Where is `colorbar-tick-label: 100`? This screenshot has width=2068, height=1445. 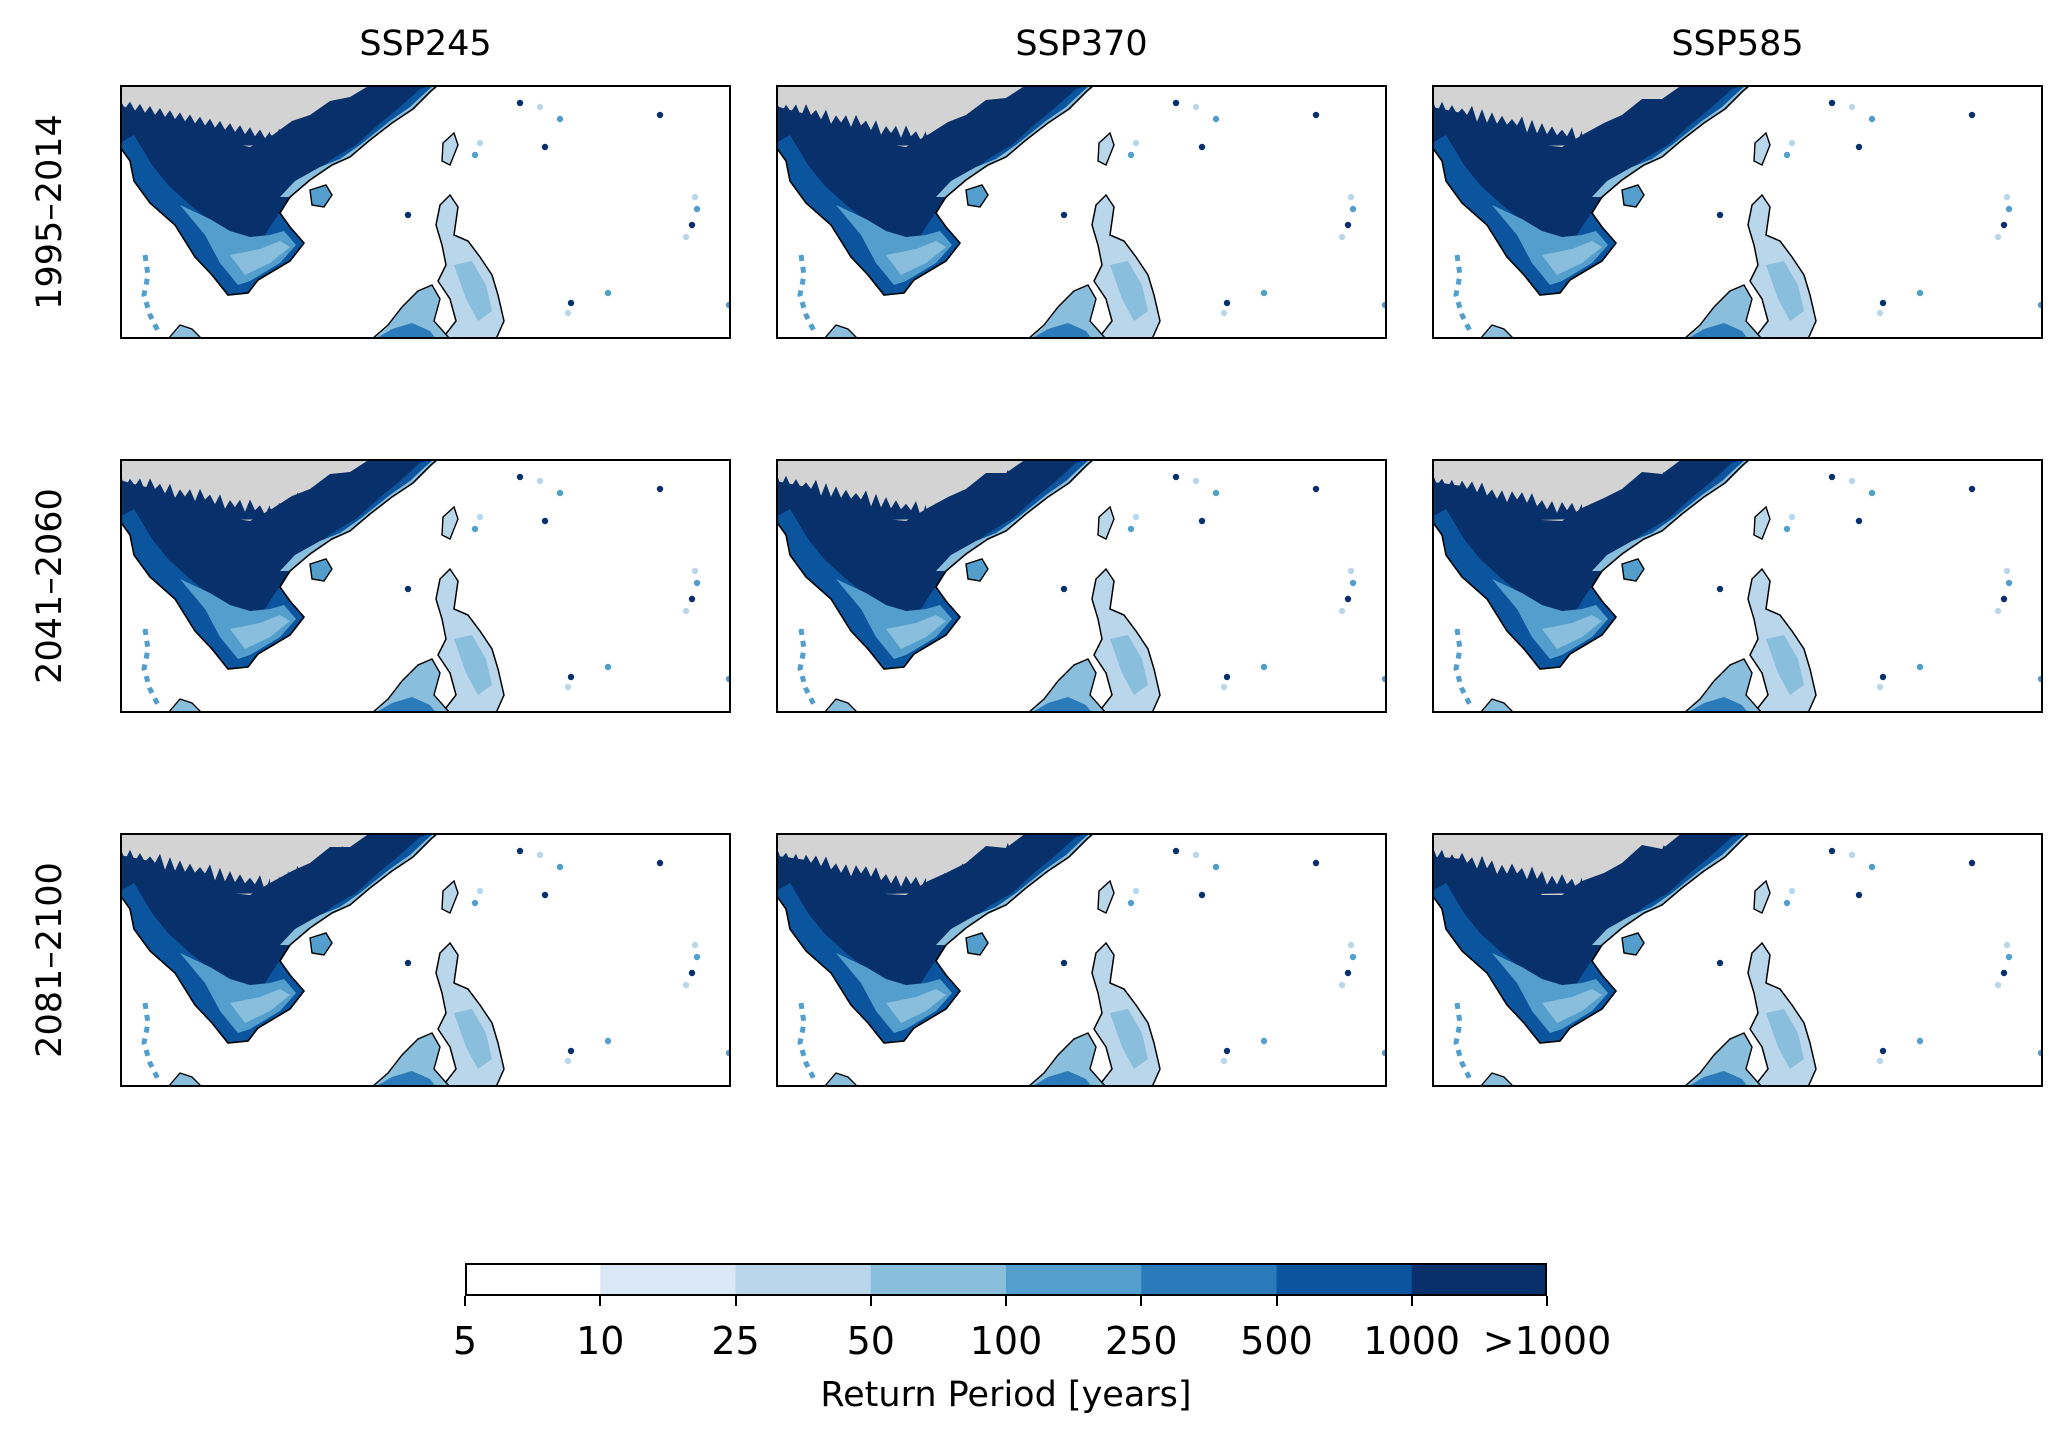
colorbar-tick-label: 100 is located at coordinates (1006, 1341).